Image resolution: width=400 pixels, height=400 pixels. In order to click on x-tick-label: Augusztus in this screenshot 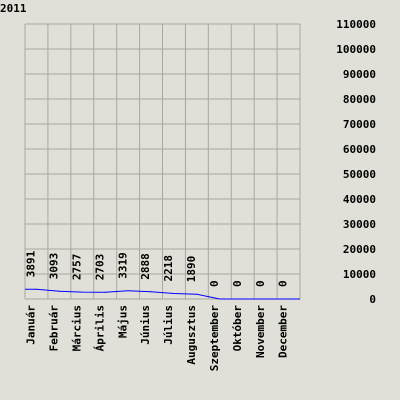, I will do `click(191, 335)`.